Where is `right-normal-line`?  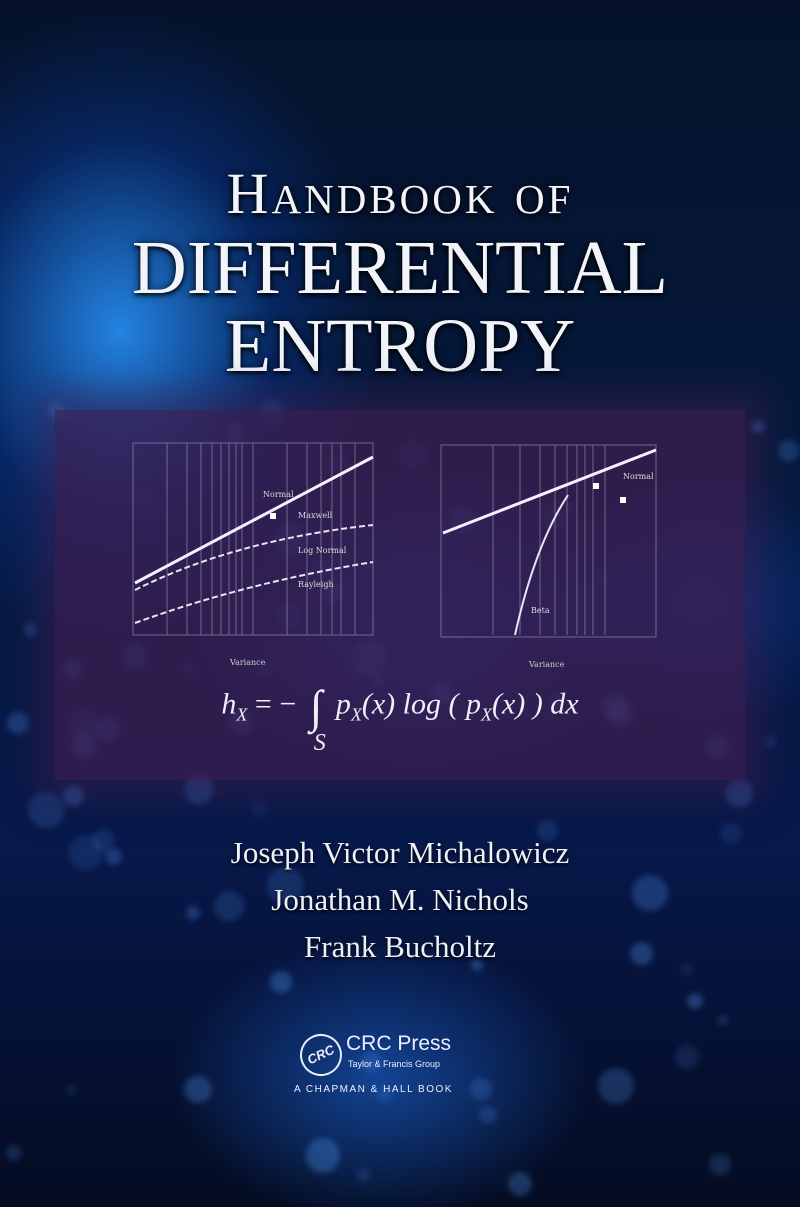 right-normal-line is located at coordinates (549, 491).